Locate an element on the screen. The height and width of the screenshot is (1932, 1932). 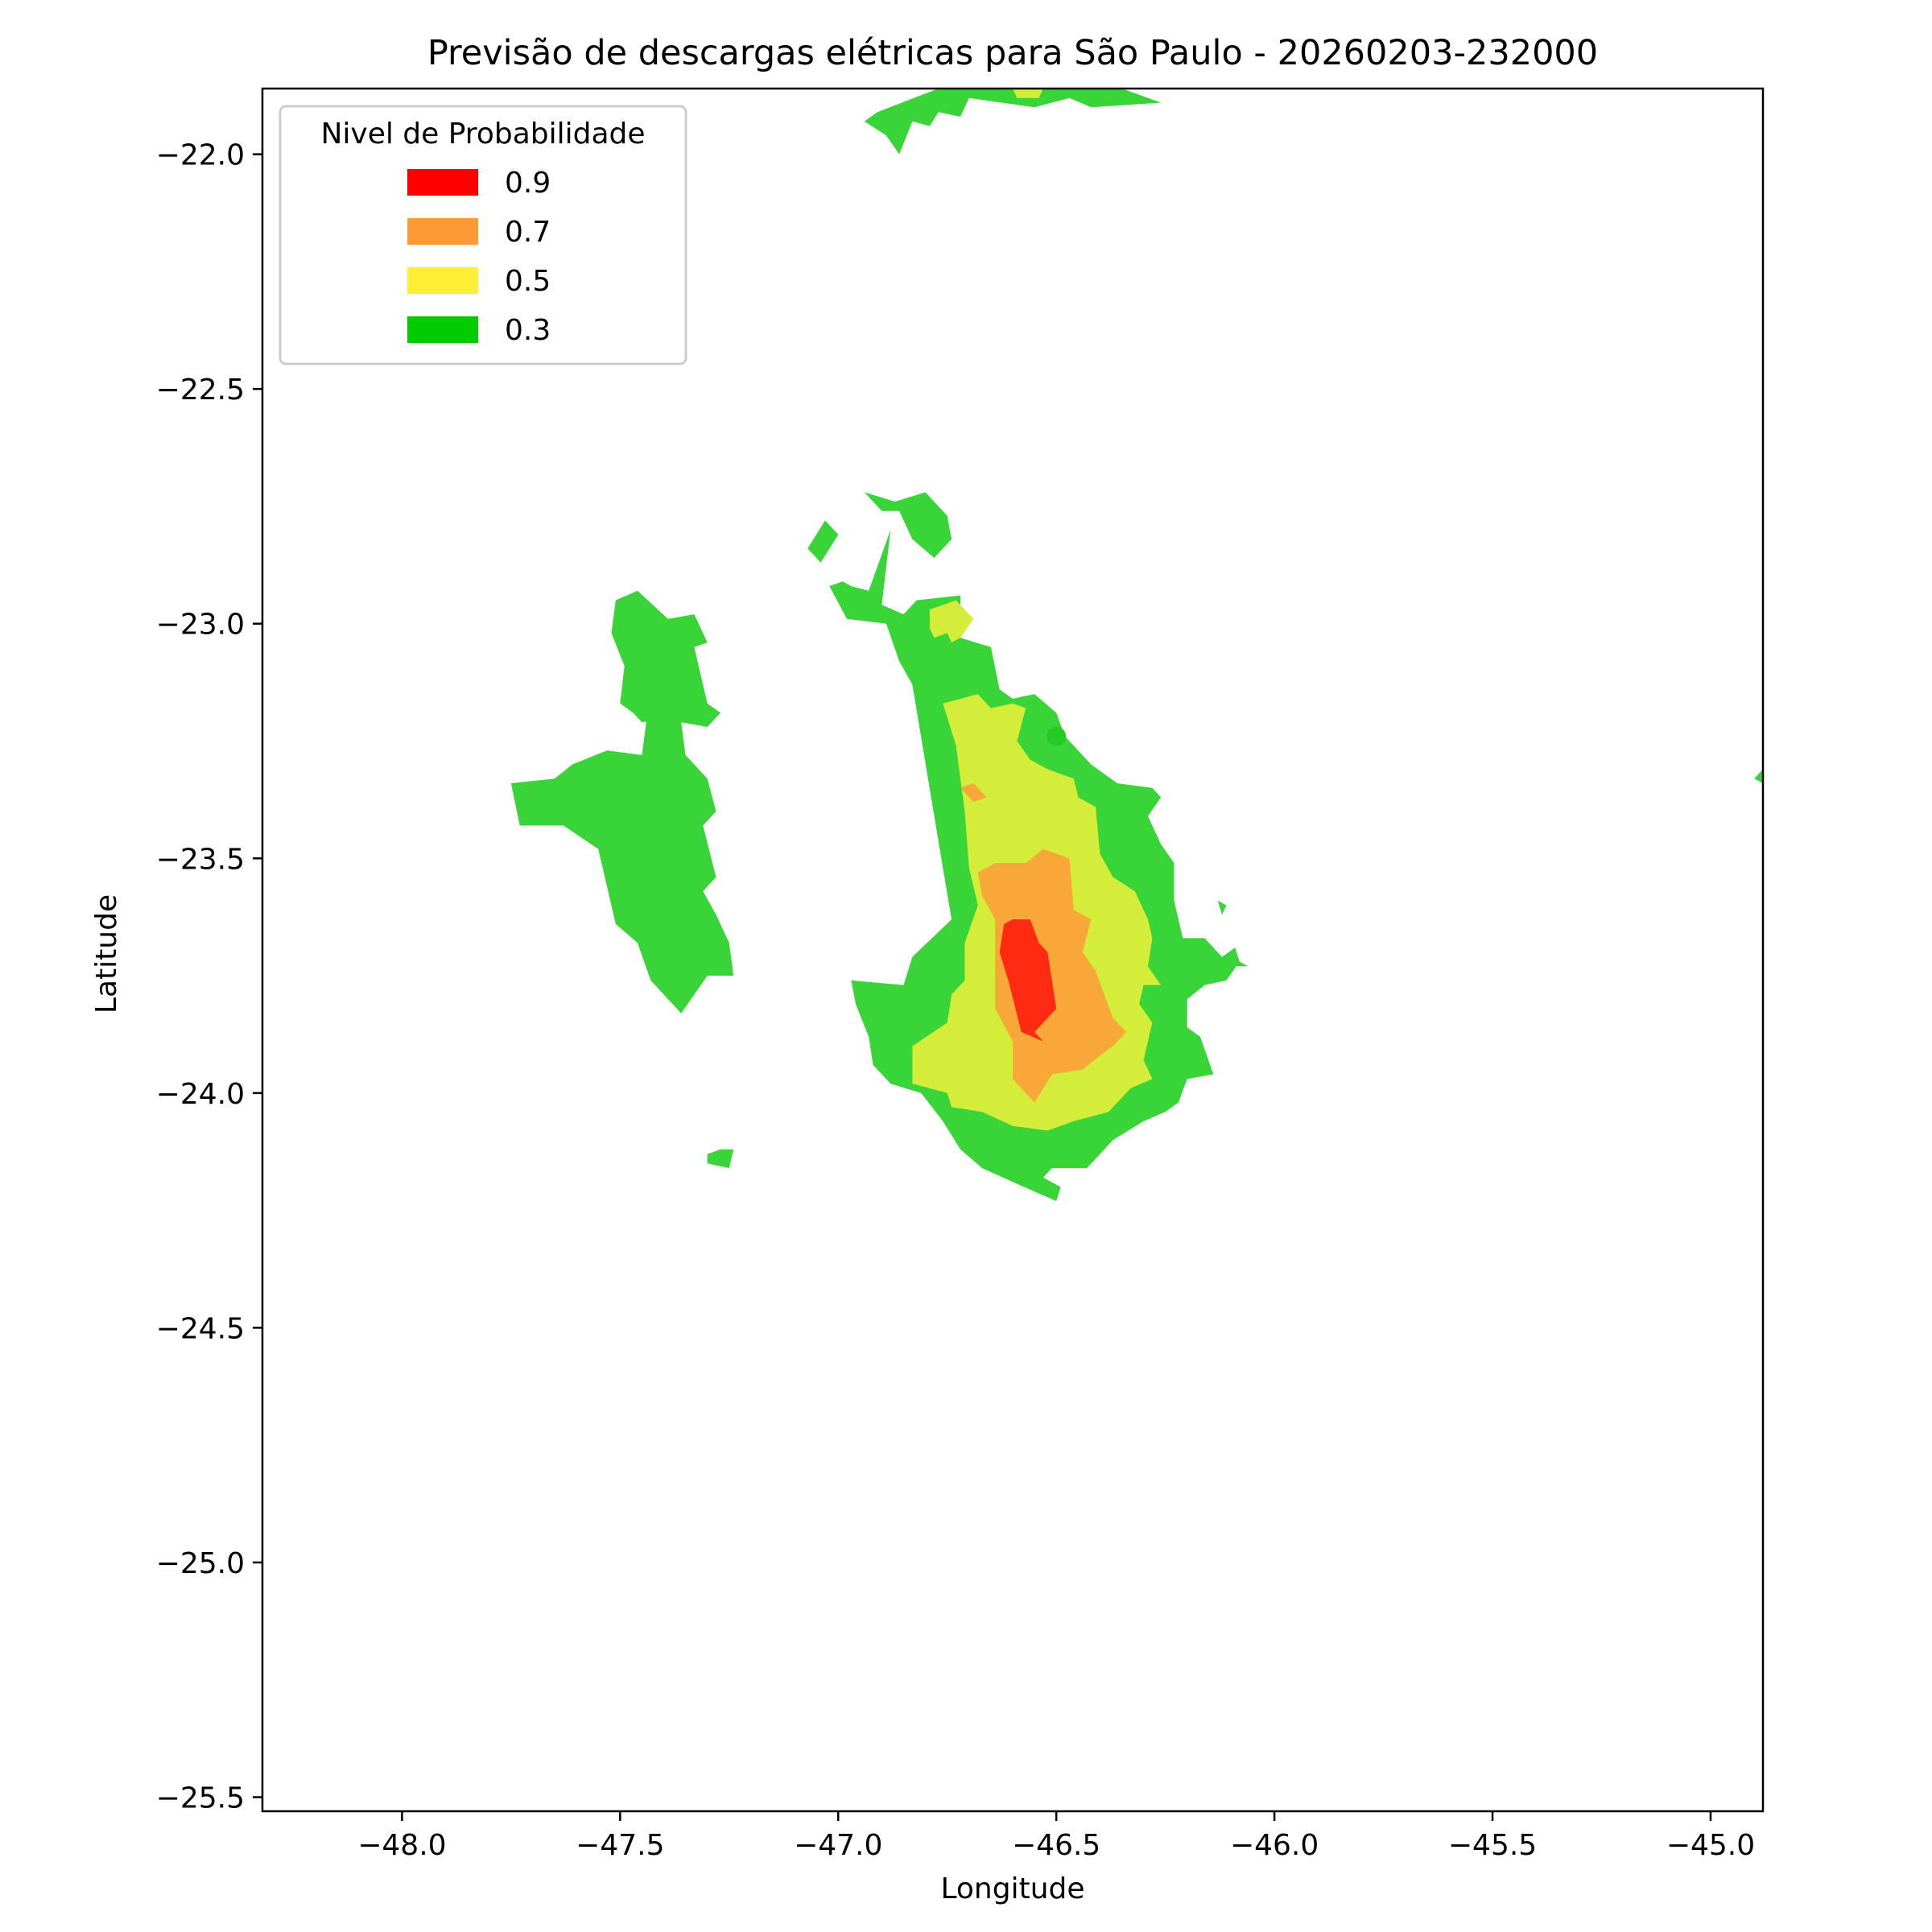
location-marker is located at coordinates (1056, 736).